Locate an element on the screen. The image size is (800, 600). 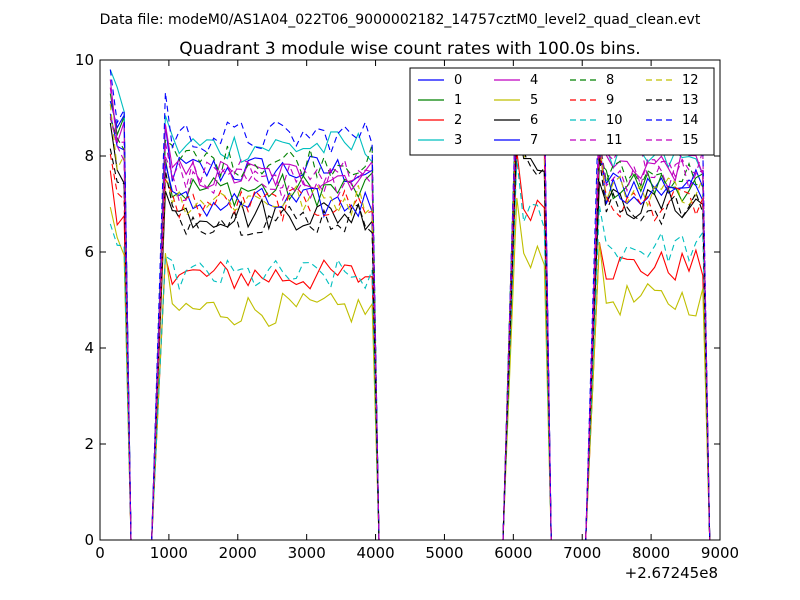
x-tick-label: 9000 is located at coordinates (720, 553).